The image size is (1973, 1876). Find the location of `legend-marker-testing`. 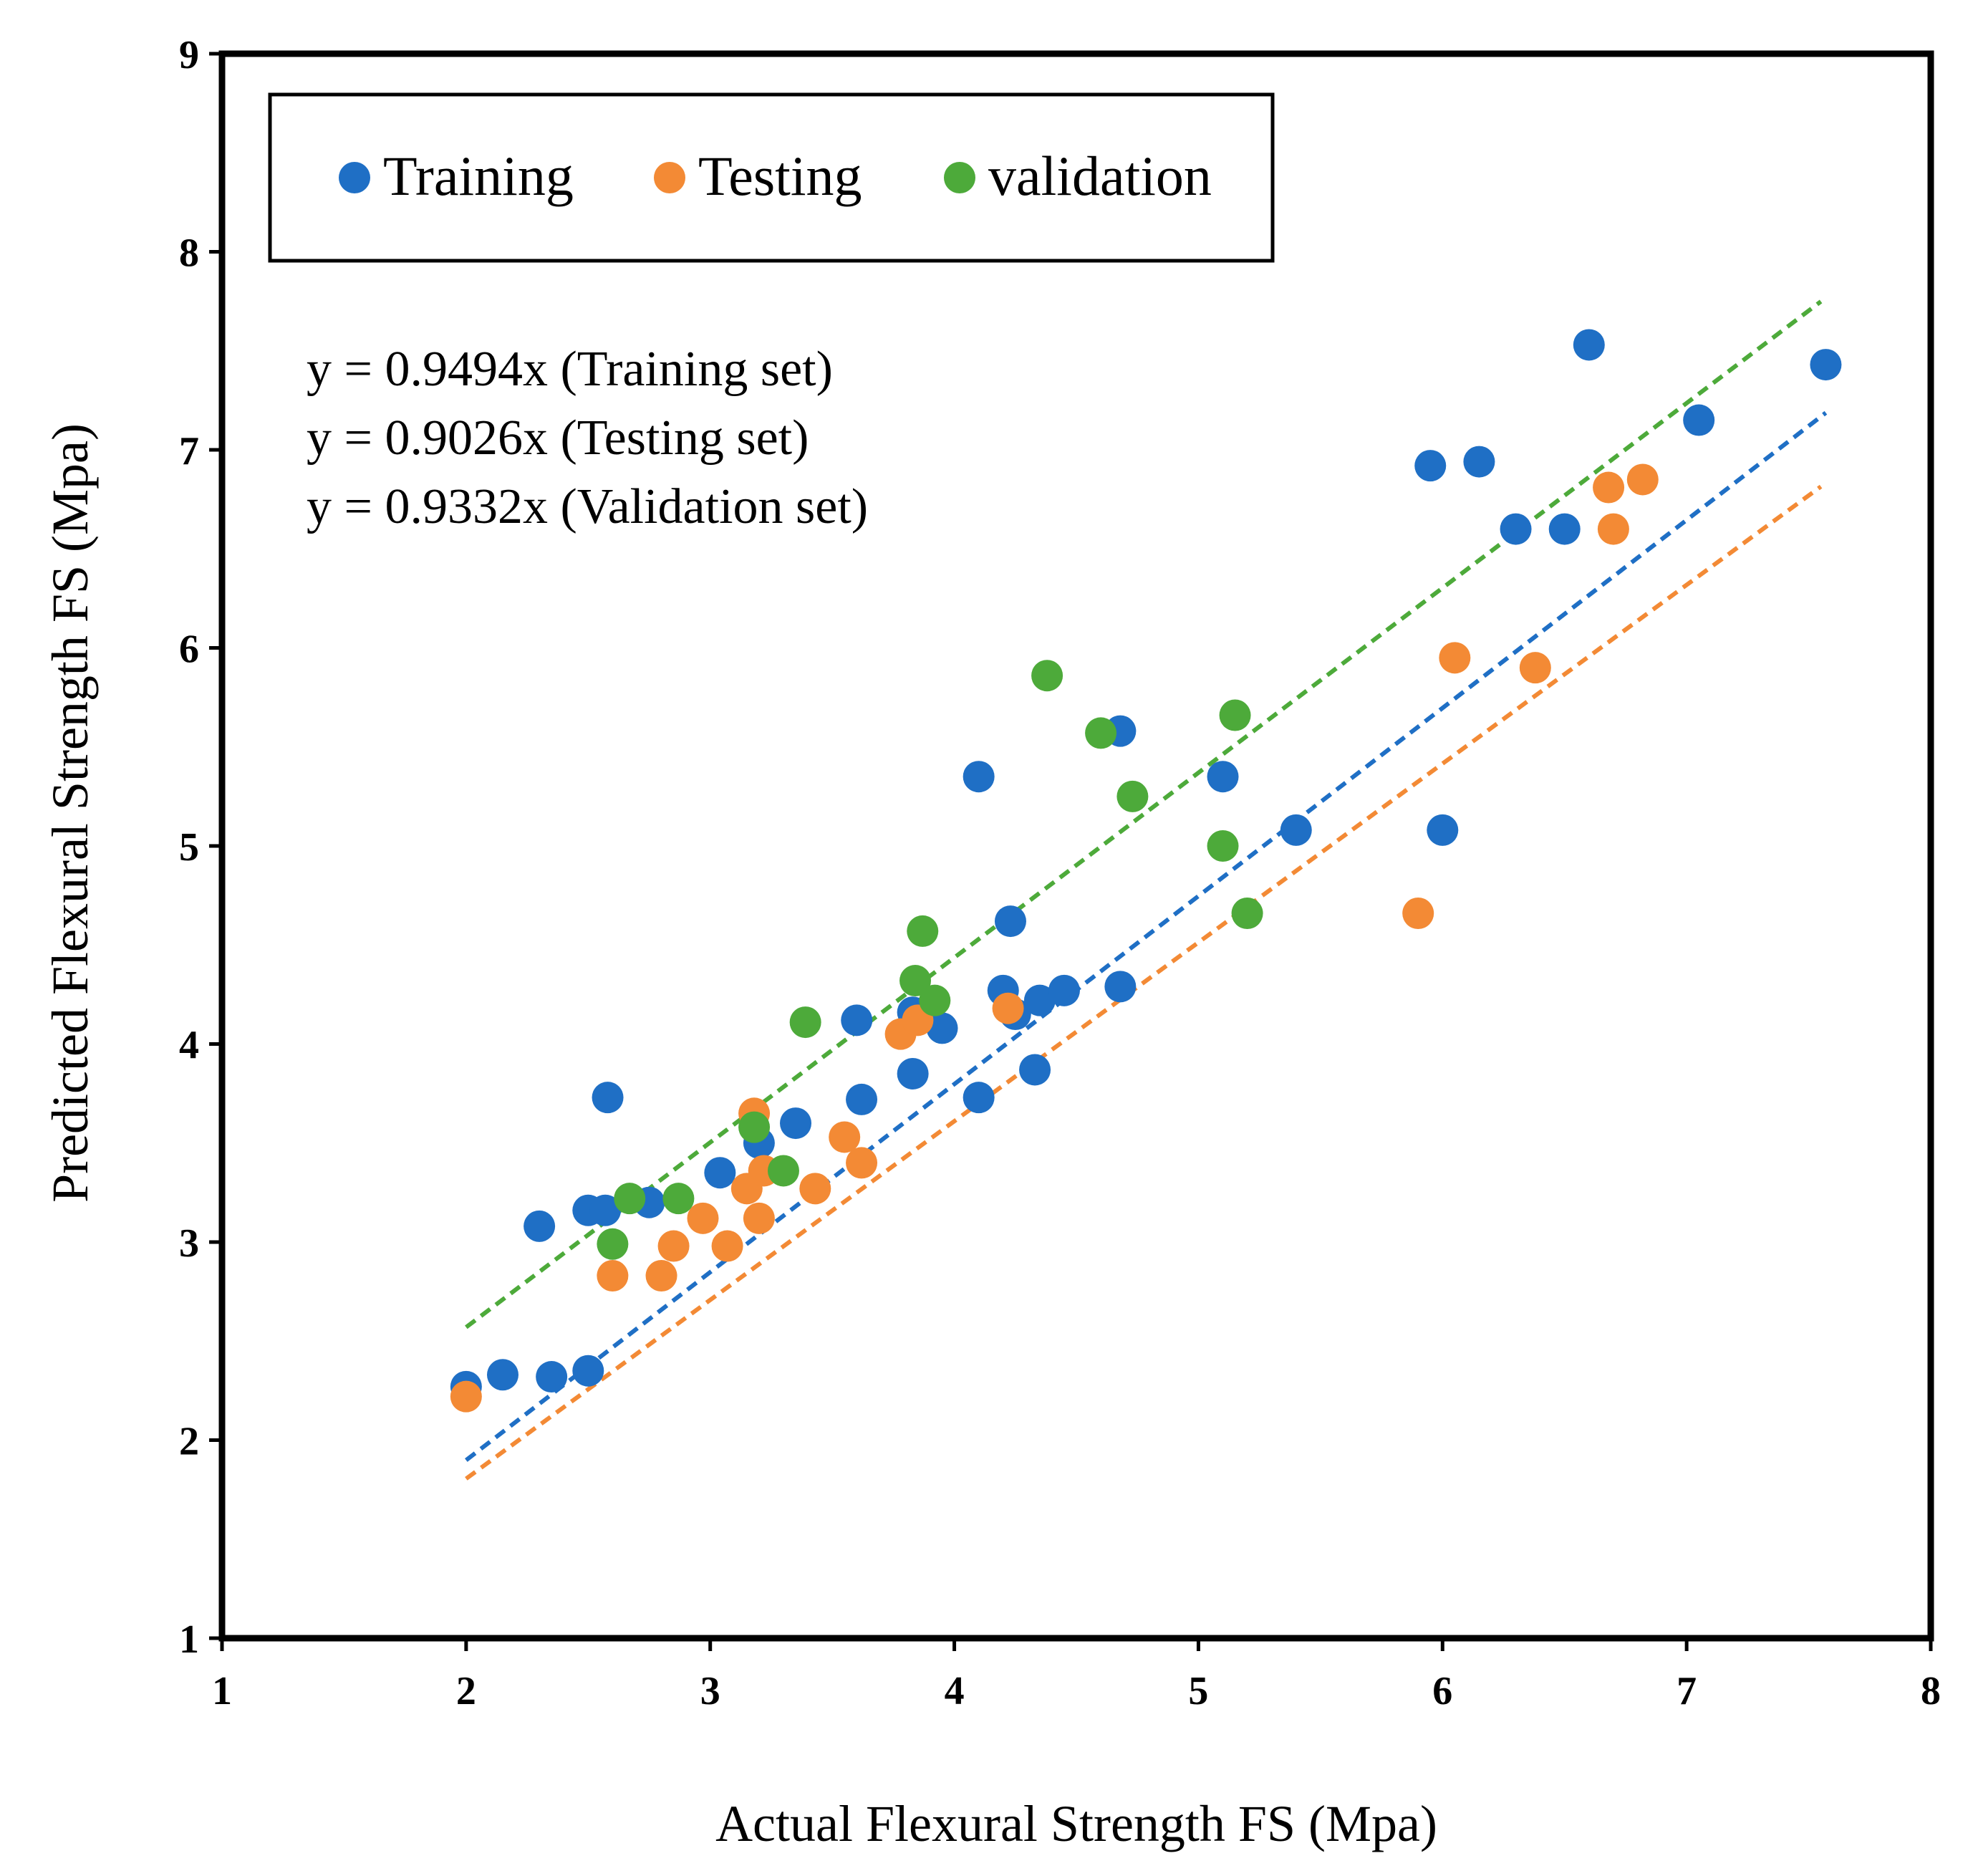

legend-marker-testing is located at coordinates (669, 177).